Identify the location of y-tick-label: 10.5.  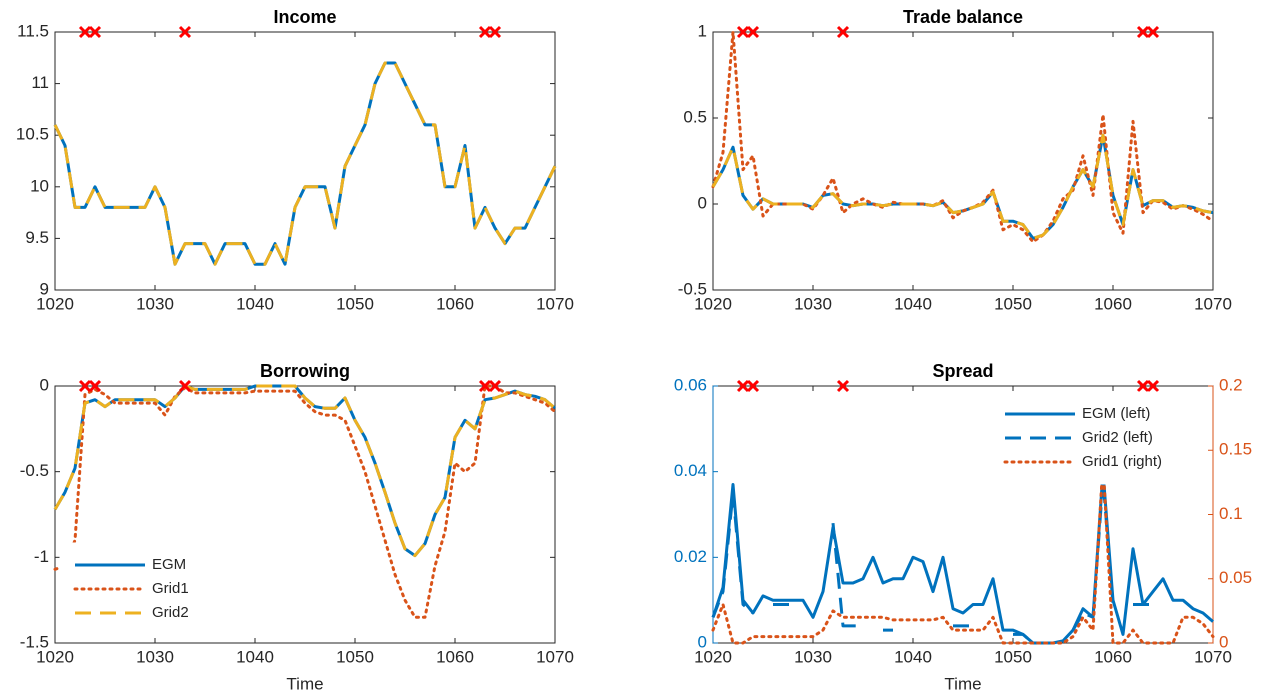
(32, 134).